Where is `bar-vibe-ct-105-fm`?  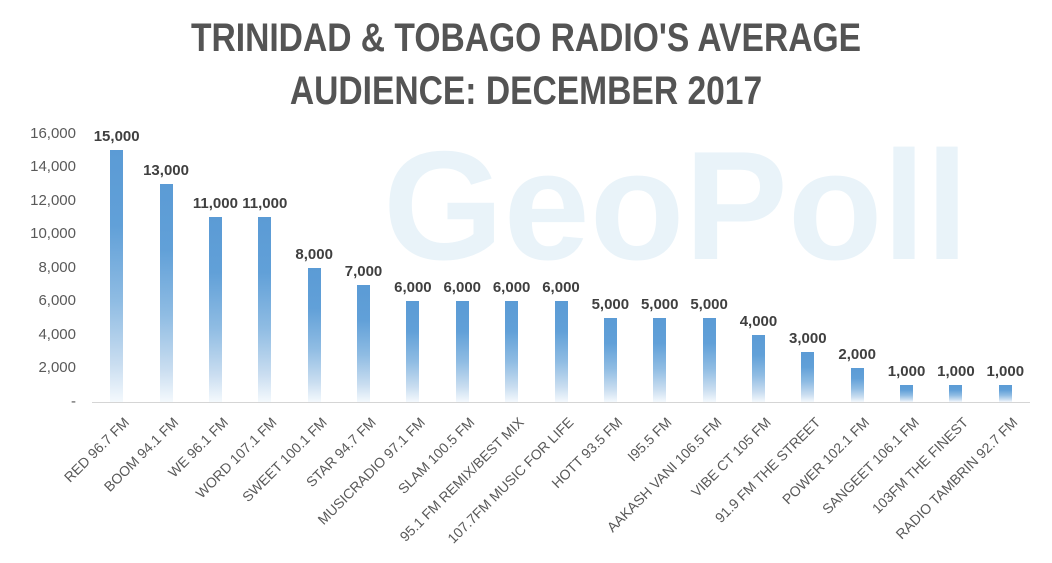
bar-vibe-ct-105-fm is located at coordinates (758, 368).